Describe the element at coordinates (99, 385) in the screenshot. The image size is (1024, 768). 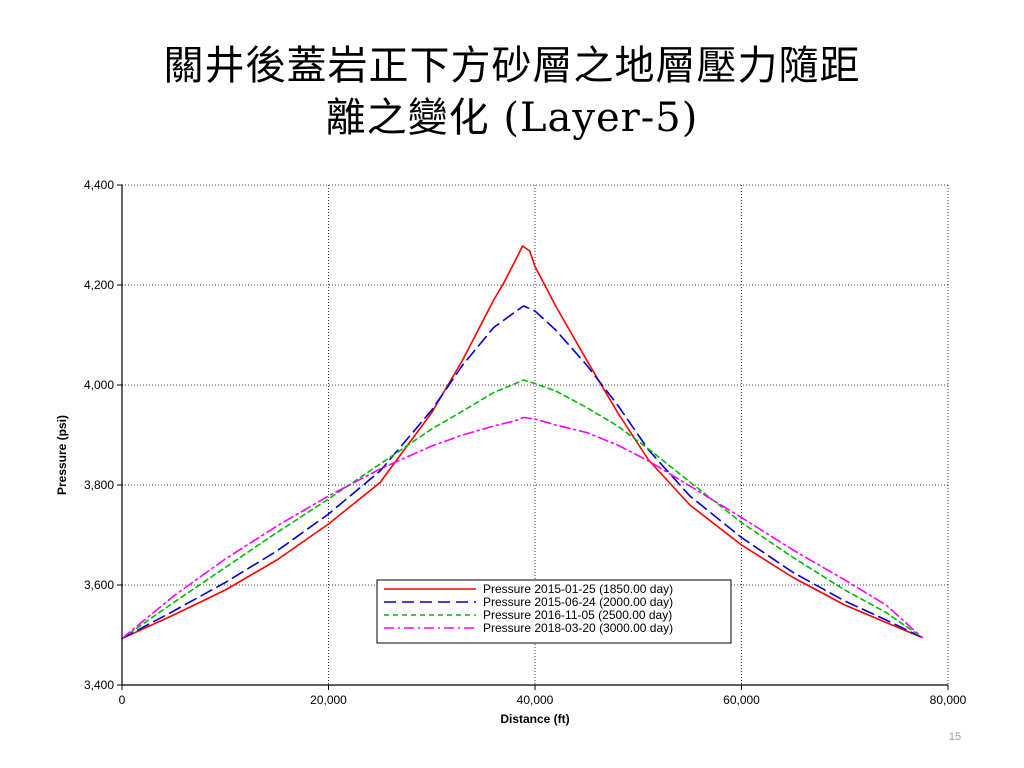
I see `y-tick-label: 4,000` at that location.